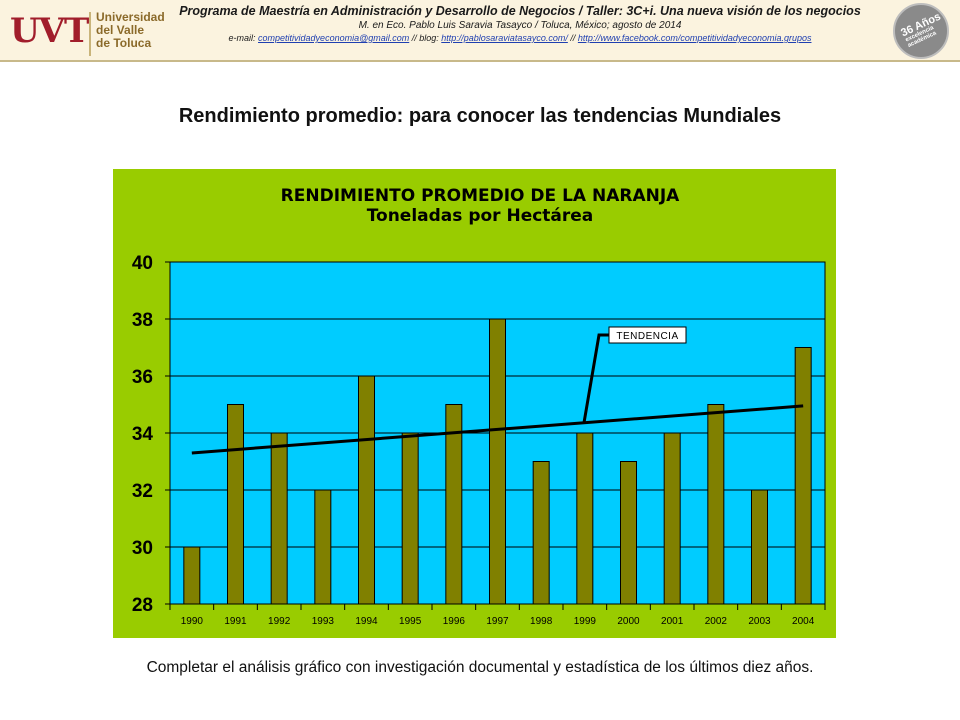 Image resolution: width=960 pixels, height=720 pixels. Describe the element at coordinates (279, 518) in the screenshot. I see `bar-1992` at that location.